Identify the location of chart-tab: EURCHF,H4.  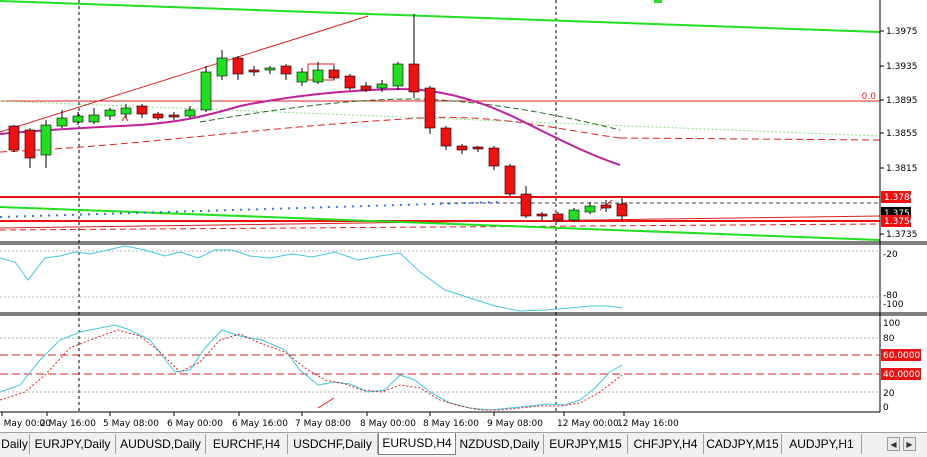
(247, 444).